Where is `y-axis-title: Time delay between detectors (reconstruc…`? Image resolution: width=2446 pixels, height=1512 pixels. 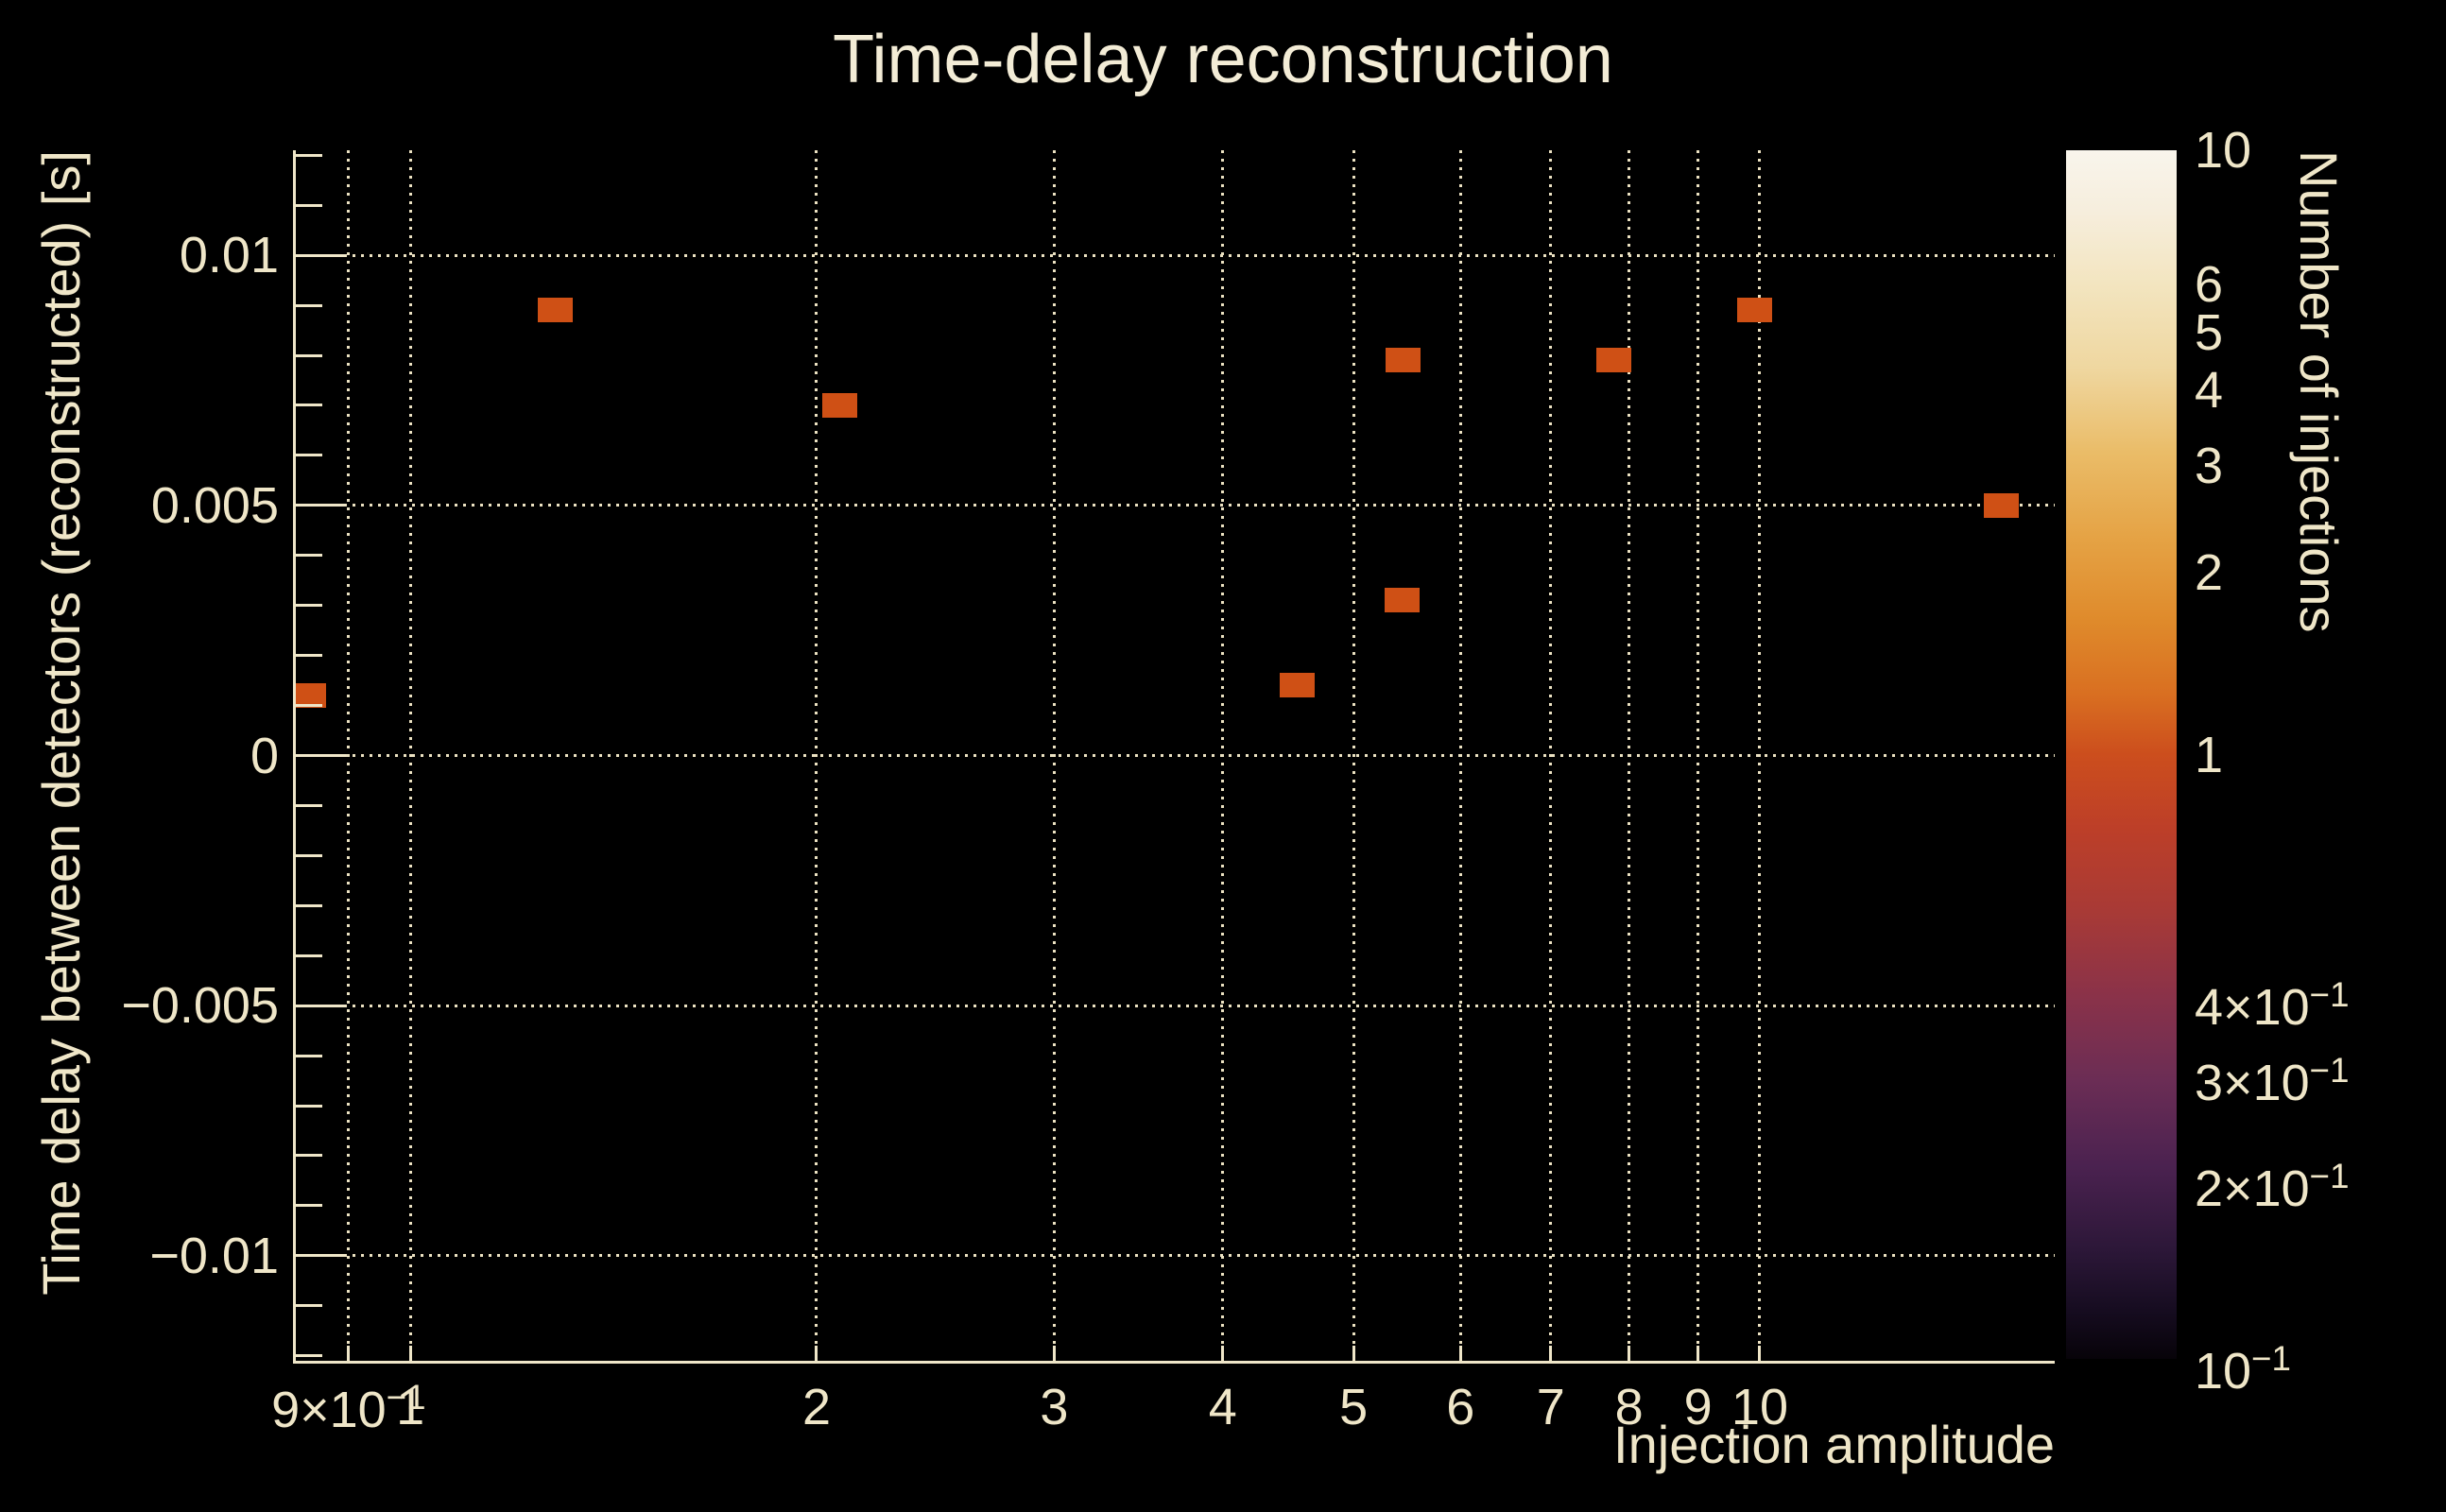
y-axis-title: Time delay between detectors (reconstruc… is located at coordinates (61, 723).